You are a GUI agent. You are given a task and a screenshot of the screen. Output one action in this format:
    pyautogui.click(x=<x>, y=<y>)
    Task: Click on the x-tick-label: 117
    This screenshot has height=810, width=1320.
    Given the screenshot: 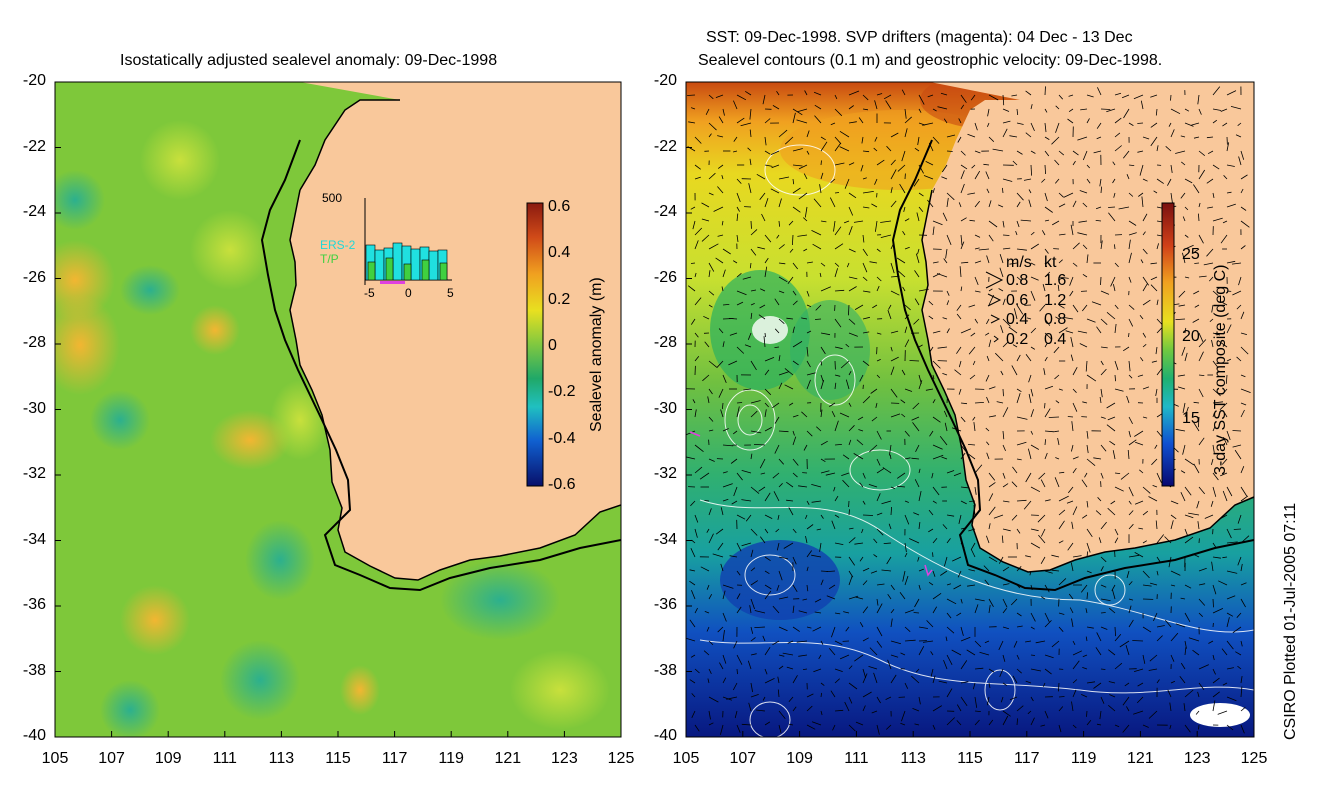 What is the action you would take?
    pyautogui.click(x=1027, y=758)
    